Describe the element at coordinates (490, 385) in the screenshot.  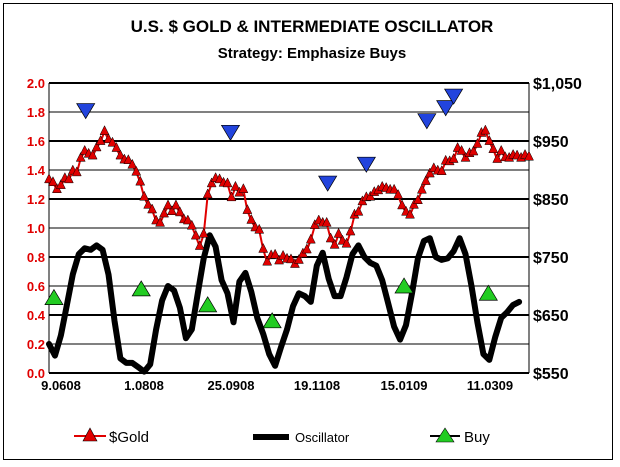
I see `x-tick-label: 11.0309` at that location.